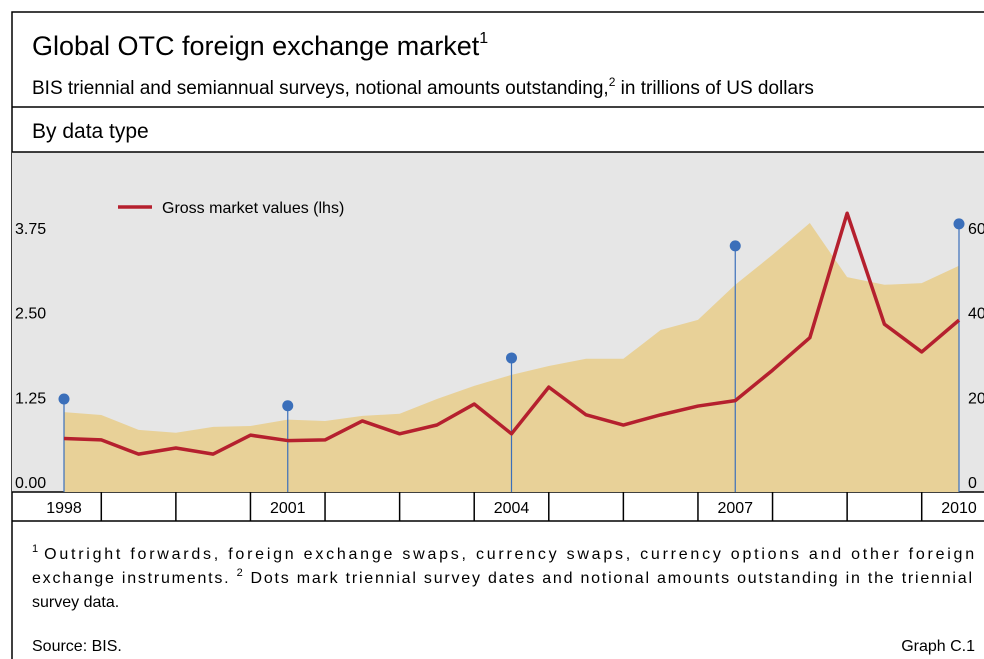  Describe the element at coordinates (976, 314) in the screenshot. I see `y2-tick-label: 40` at that location.